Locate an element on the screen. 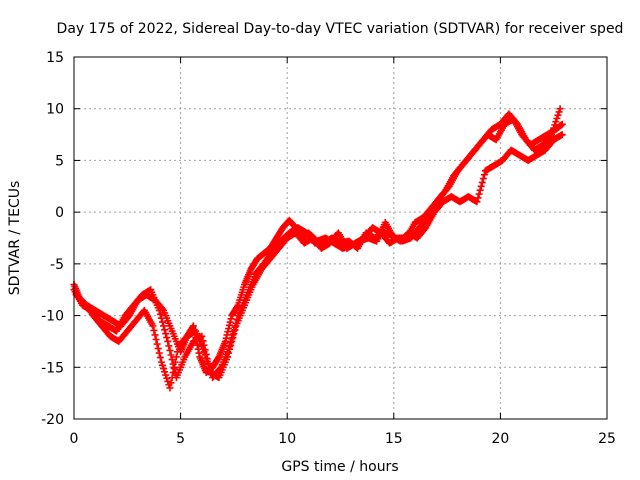 The height and width of the screenshot is (480, 640). x-tick-label: 5 is located at coordinates (180, 439).